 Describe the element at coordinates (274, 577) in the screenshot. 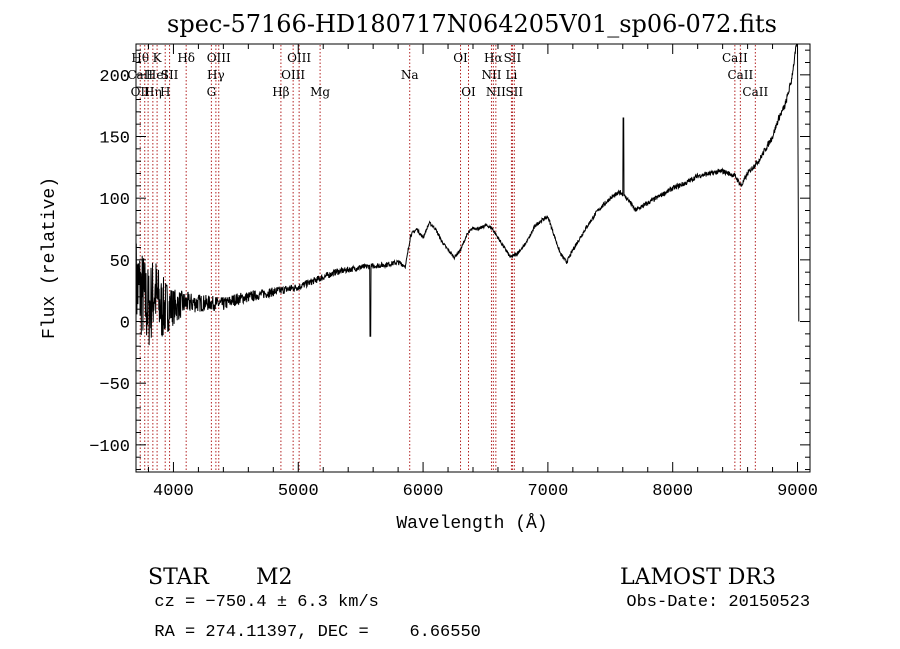

I see `subclass: M2` at that location.